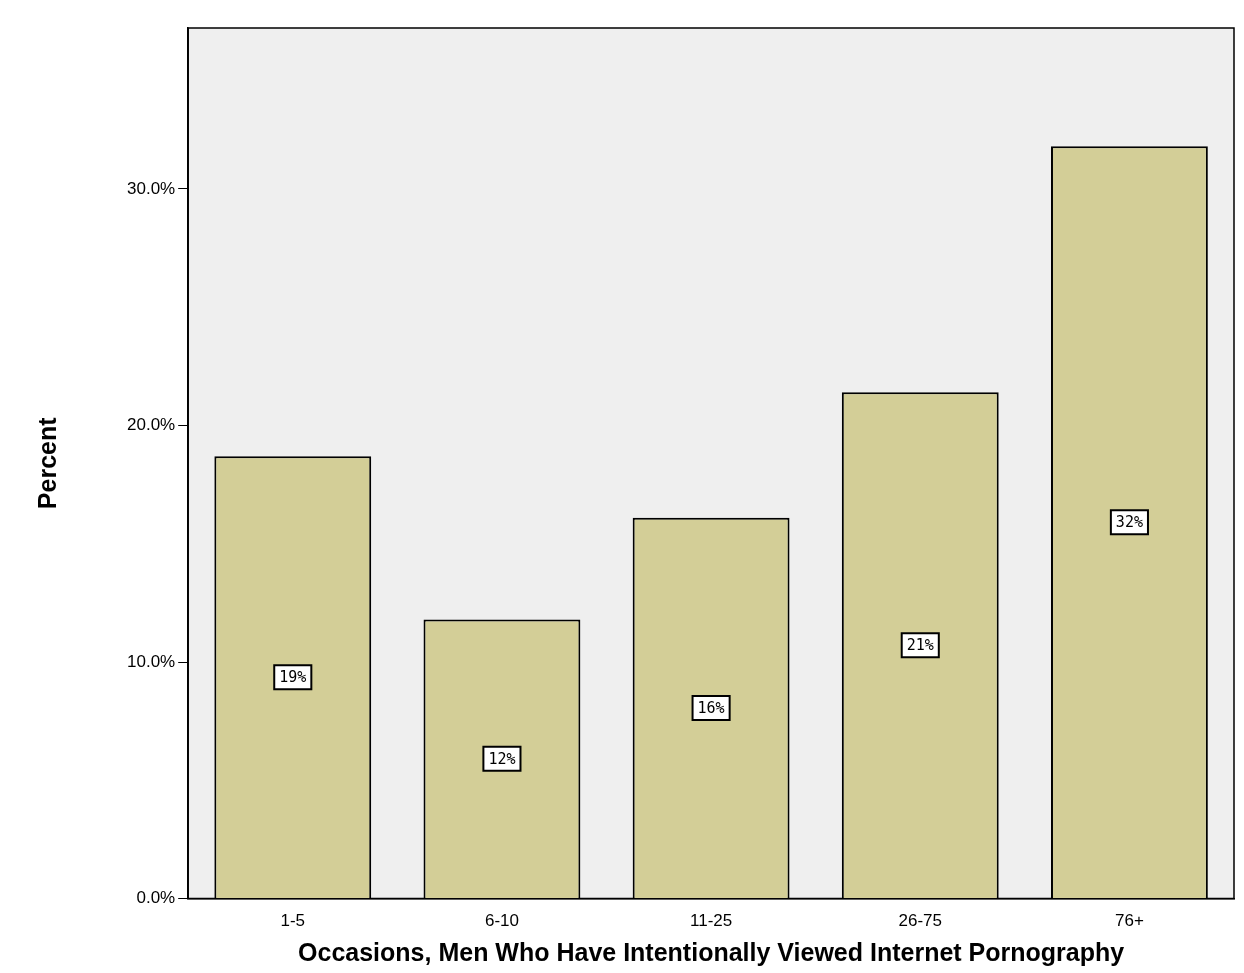  What do you see at coordinates (293, 921) in the screenshot?
I see `x-tick-label: 1-5` at bounding box center [293, 921].